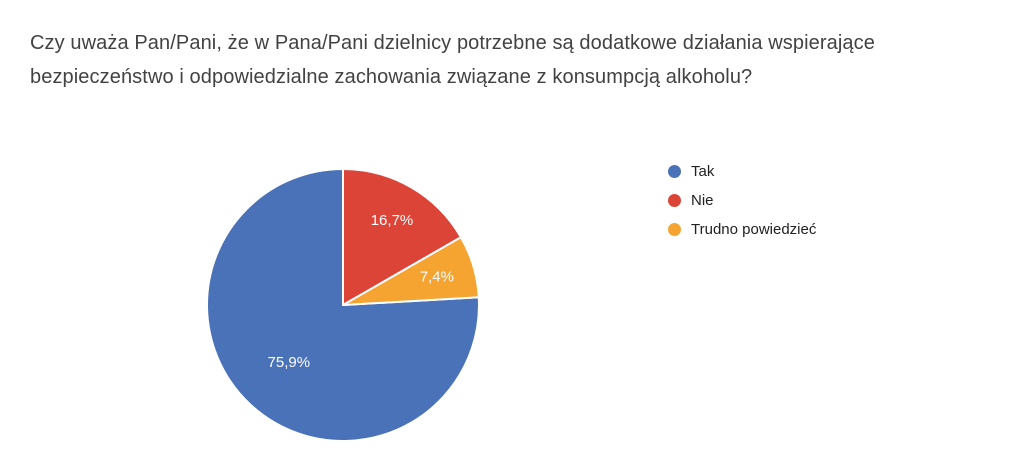 This screenshot has height=466, width=1024. What do you see at coordinates (702, 200) in the screenshot?
I see `legend-label: Nie` at bounding box center [702, 200].